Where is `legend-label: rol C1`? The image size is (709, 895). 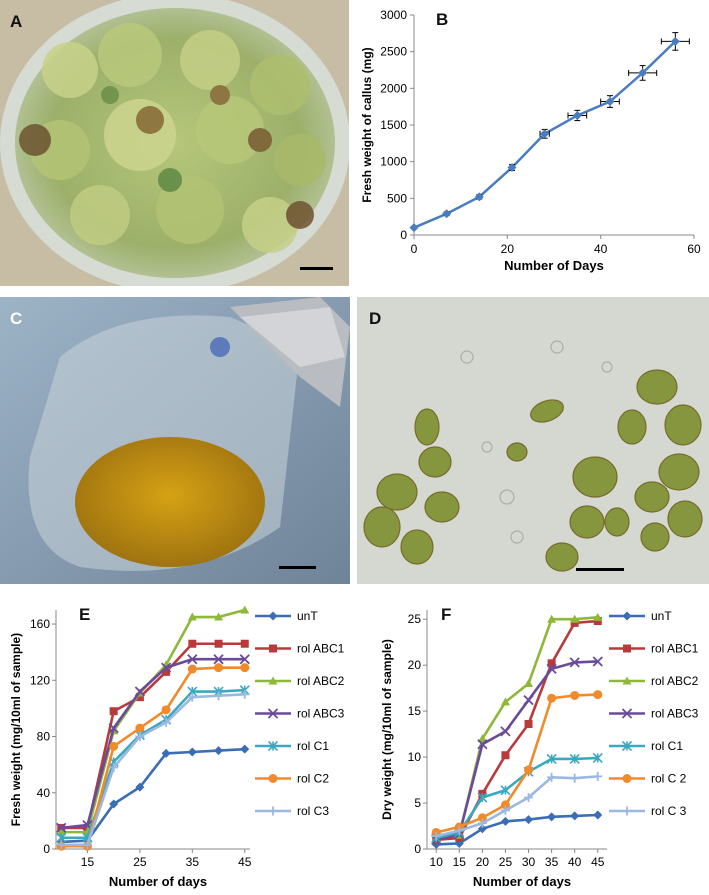
legend-label: rol C1 is located at coordinates (313, 746).